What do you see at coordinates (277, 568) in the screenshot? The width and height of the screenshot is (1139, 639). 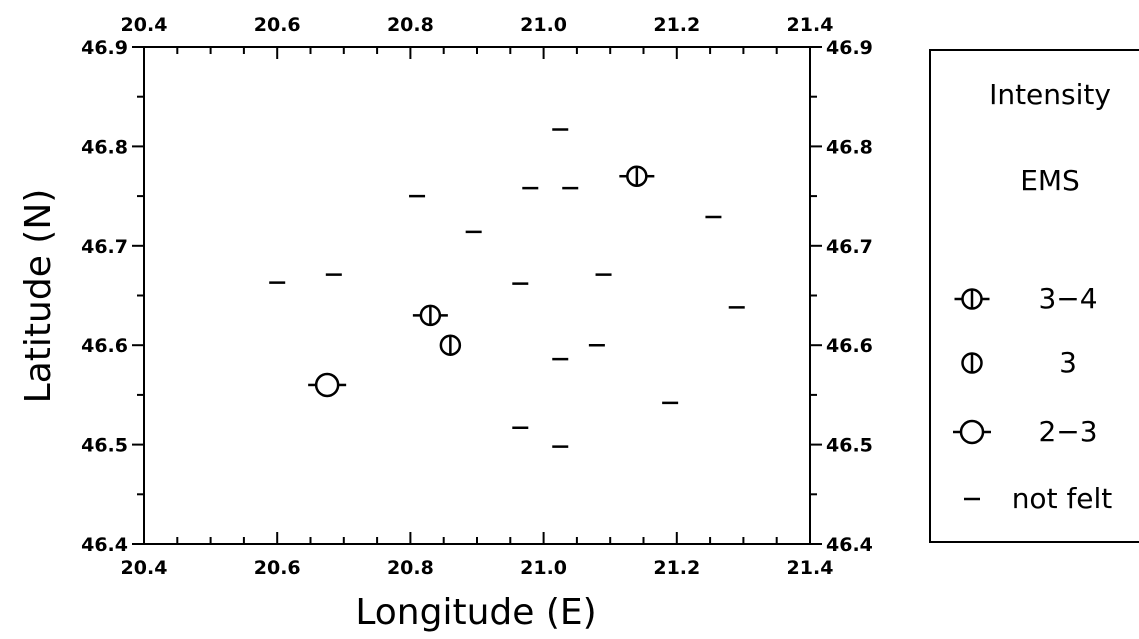 I see `x-tick-label-bottom: 20.6` at bounding box center [277, 568].